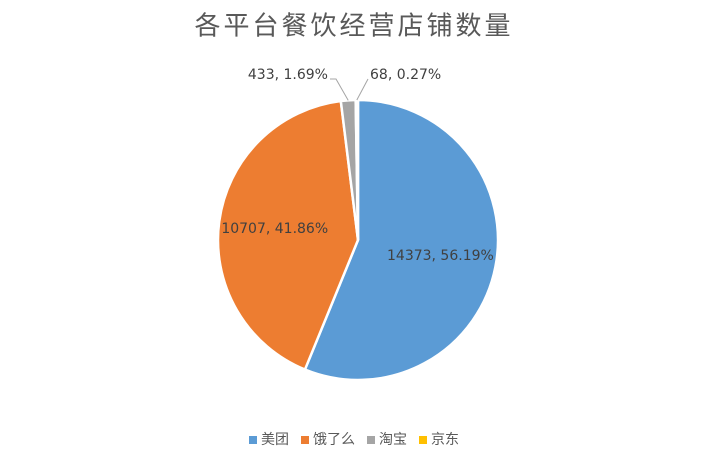  I want to click on data-label: 68, 0.27%, so click(405, 75).